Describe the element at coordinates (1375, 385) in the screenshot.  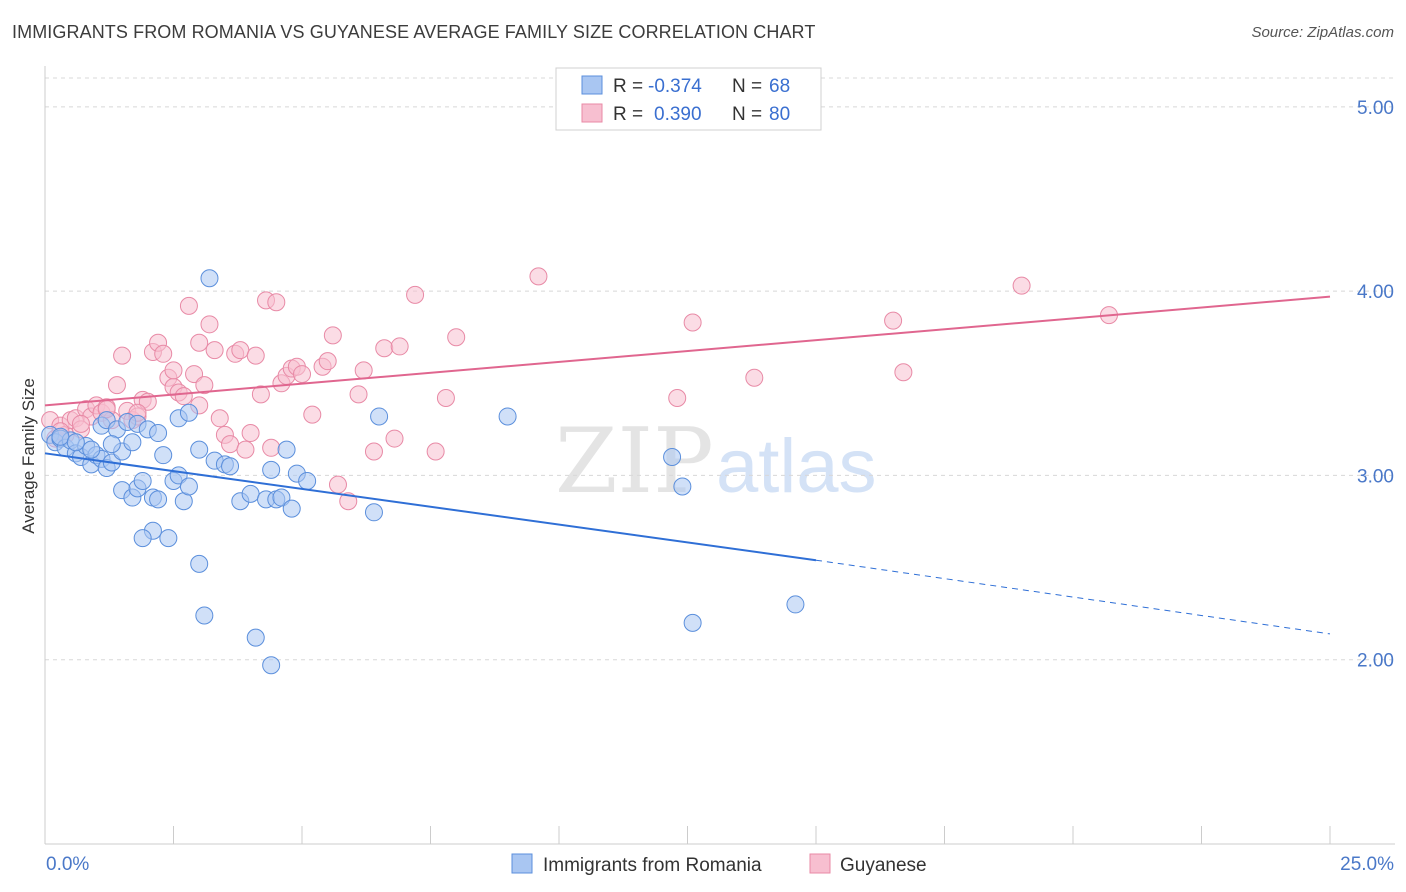
I see `y-tick-labels: 2.00 3.00 4.00 5.00` at that location.